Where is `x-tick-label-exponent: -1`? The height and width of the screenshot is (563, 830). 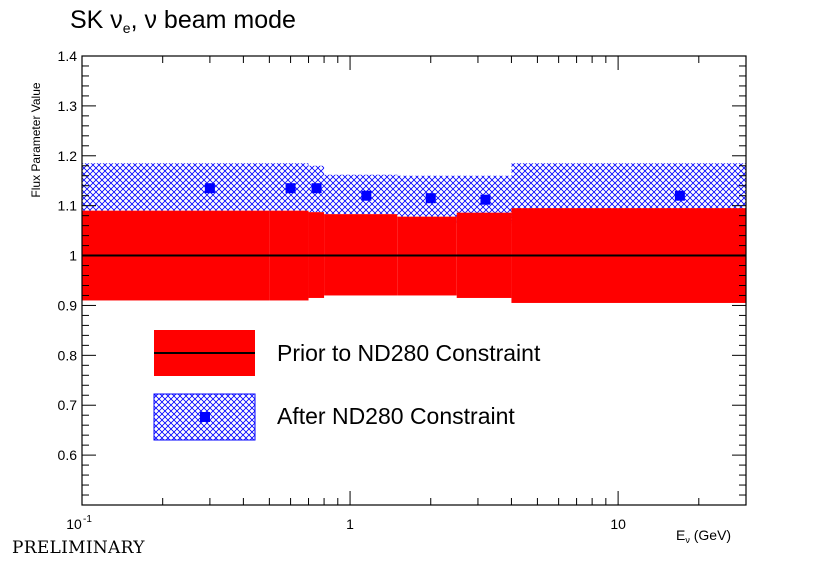 x-tick-label-exponent: -1 is located at coordinates (87, 519).